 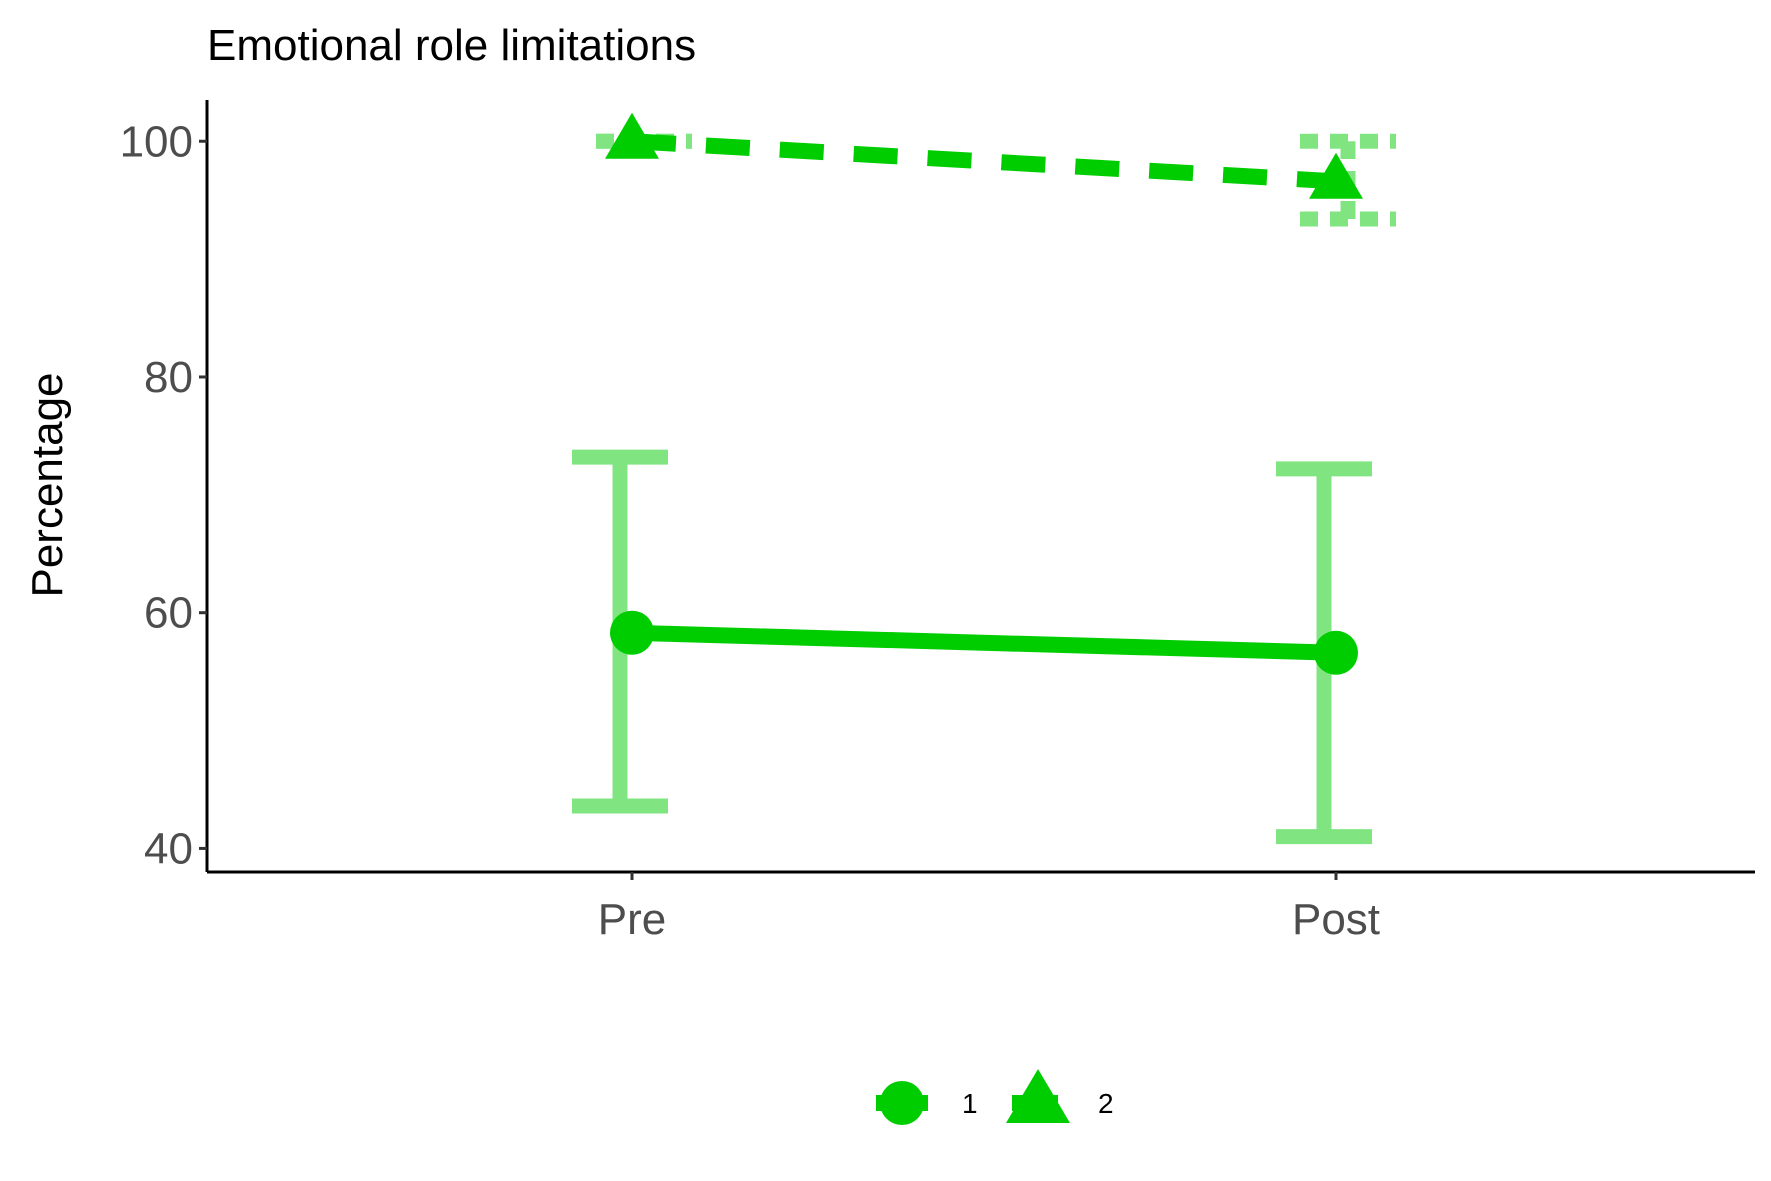 What do you see at coordinates (47, 484) in the screenshot?
I see `y-axis-label: Percentage` at bounding box center [47, 484].